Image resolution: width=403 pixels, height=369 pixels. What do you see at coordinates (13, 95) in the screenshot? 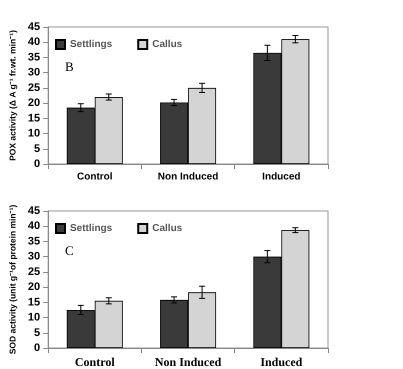
I see `y-axis-title: POX activity (Δ A g⁻¹ fr.wt. min⁻¹)` at bounding box center [13, 95].